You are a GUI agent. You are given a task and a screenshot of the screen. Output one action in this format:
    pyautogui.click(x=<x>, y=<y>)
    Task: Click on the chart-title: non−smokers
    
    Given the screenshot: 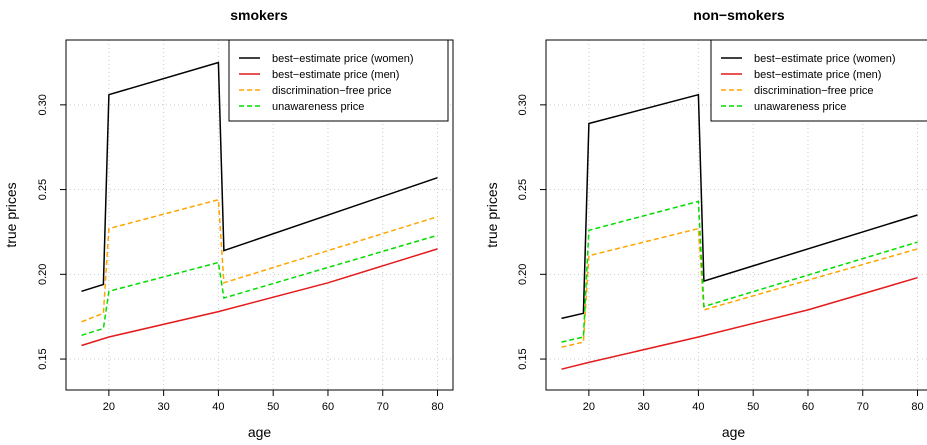 What is the action you would take?
    pyautogui.click(x=739, y=15)
    